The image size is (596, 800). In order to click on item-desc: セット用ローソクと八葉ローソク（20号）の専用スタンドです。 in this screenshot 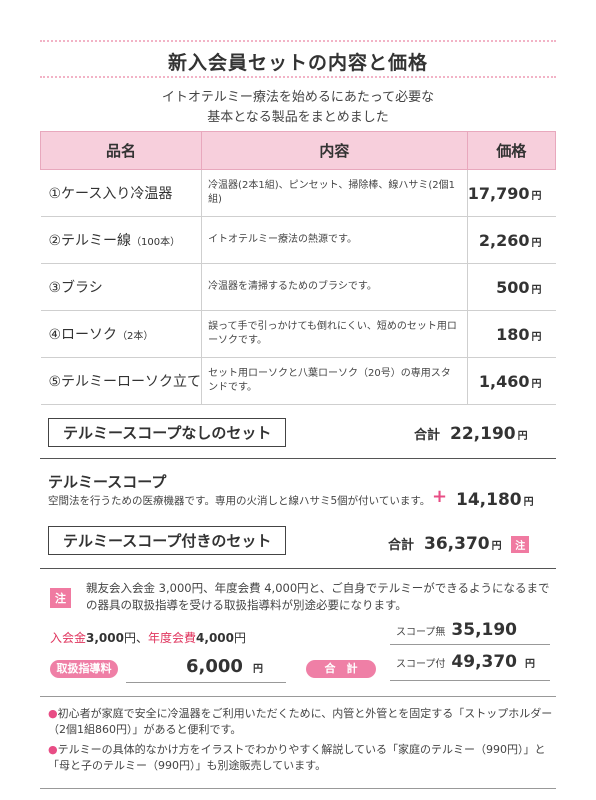, I will do `click(334, 381)`.